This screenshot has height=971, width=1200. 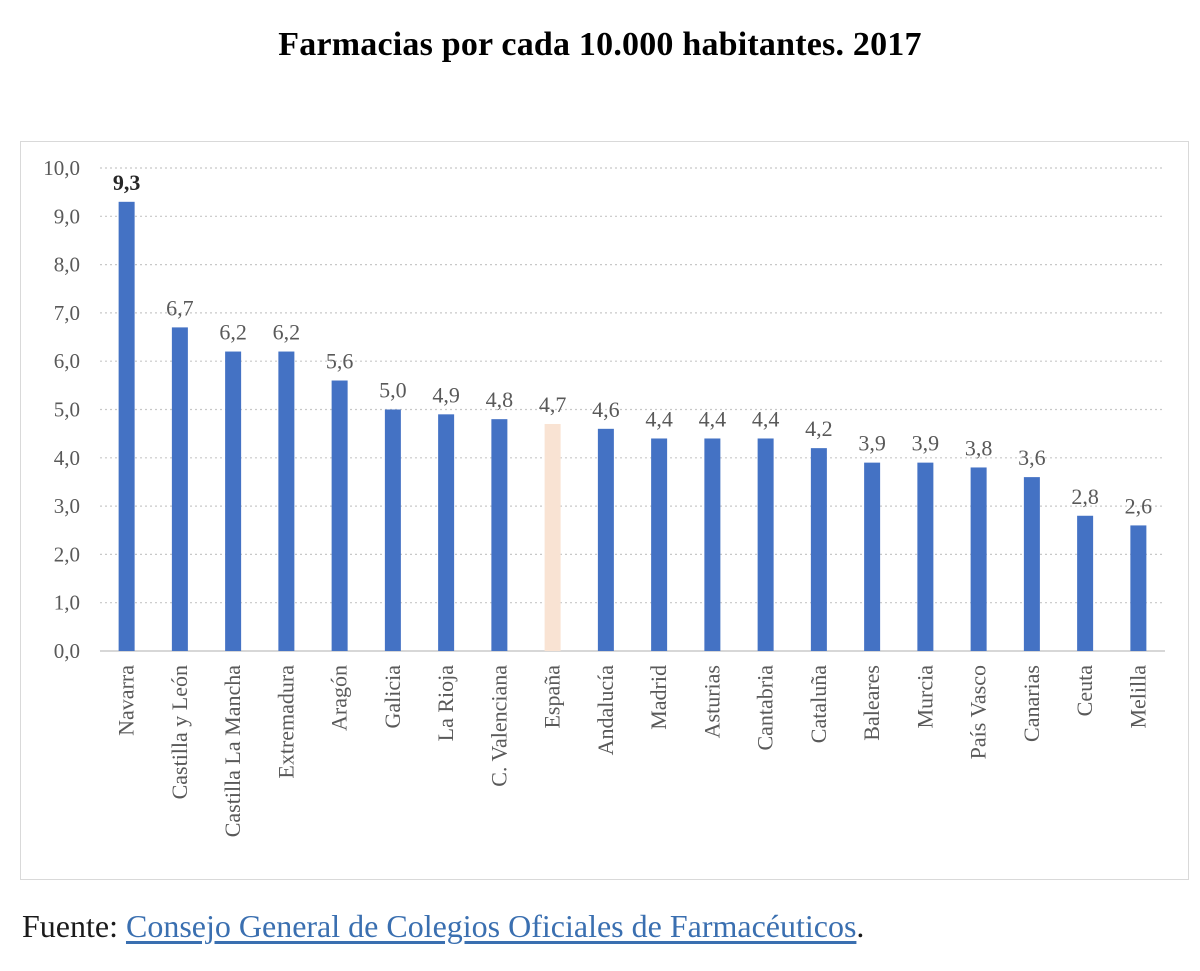 What do you see at coordinates (979, 447) in the screenshot?
I see `data-label: 3,8` at bounding box center [979, 447].